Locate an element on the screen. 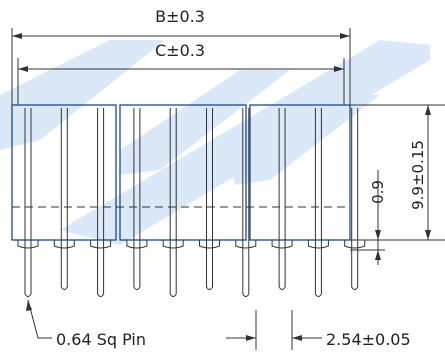  dimension-c: C±0.3 is located at coordinates (181, 73).